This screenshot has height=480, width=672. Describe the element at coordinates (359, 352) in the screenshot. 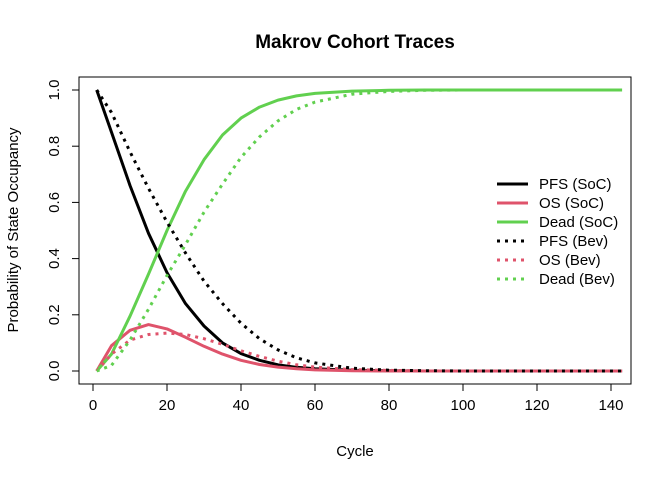

I see `series-line-os-bev` at that location.